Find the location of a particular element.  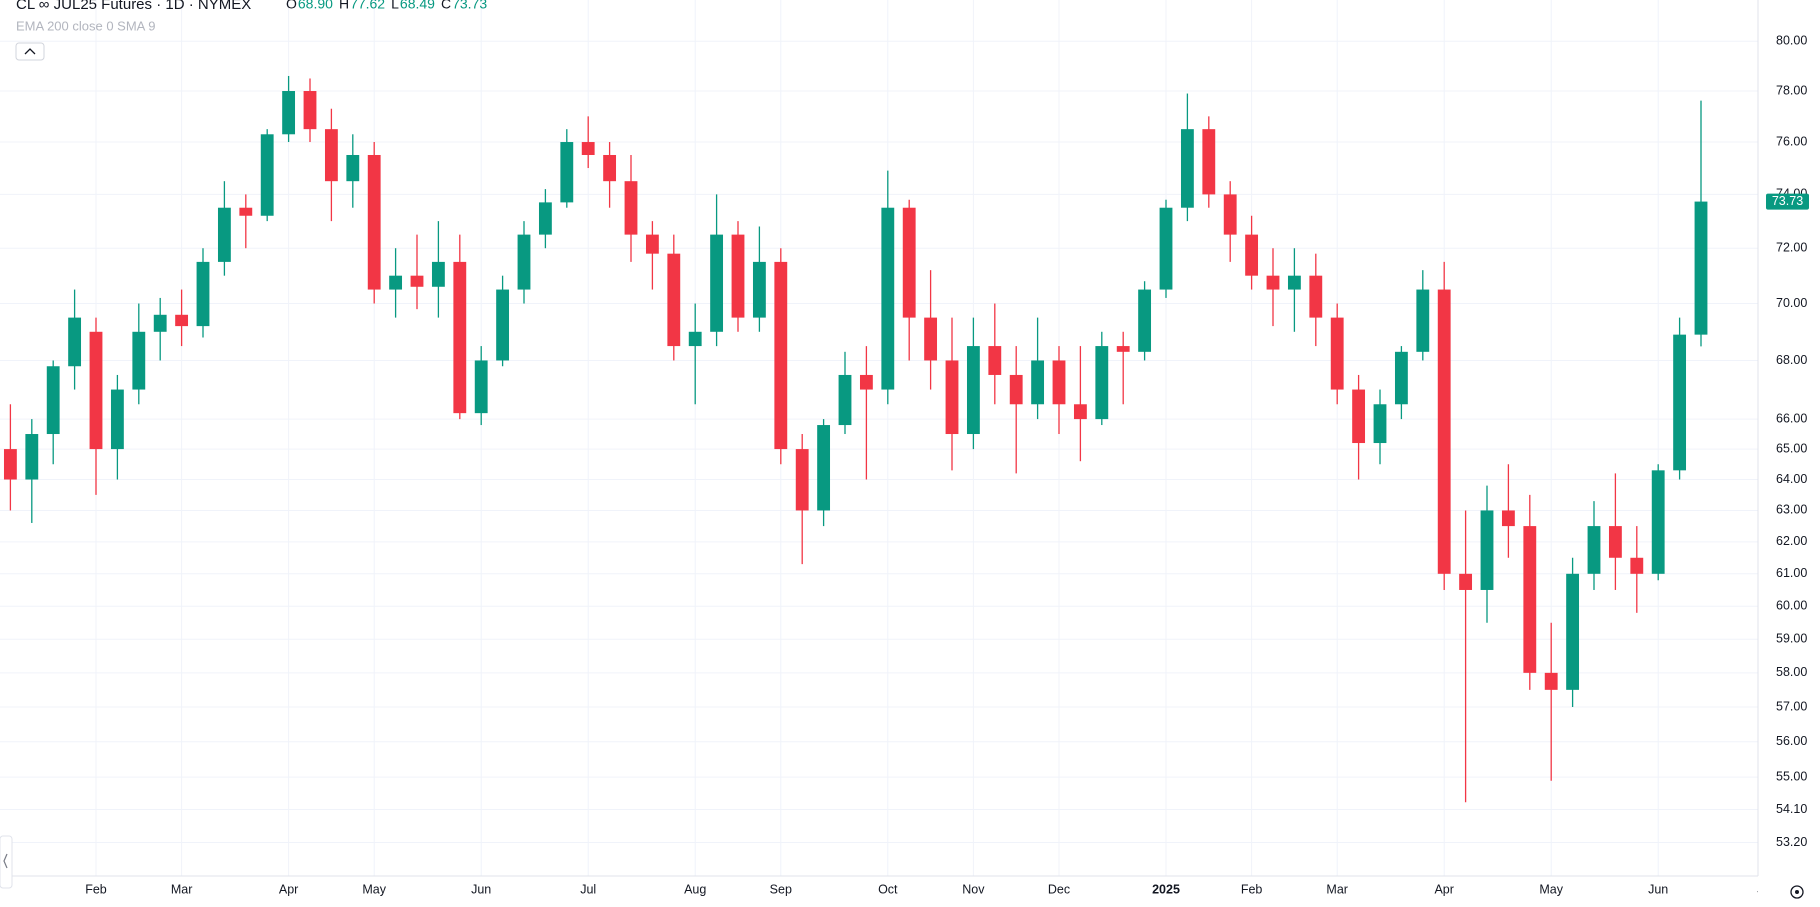

y-tick-label: 68.00 is located at coordinates (1791, 360).